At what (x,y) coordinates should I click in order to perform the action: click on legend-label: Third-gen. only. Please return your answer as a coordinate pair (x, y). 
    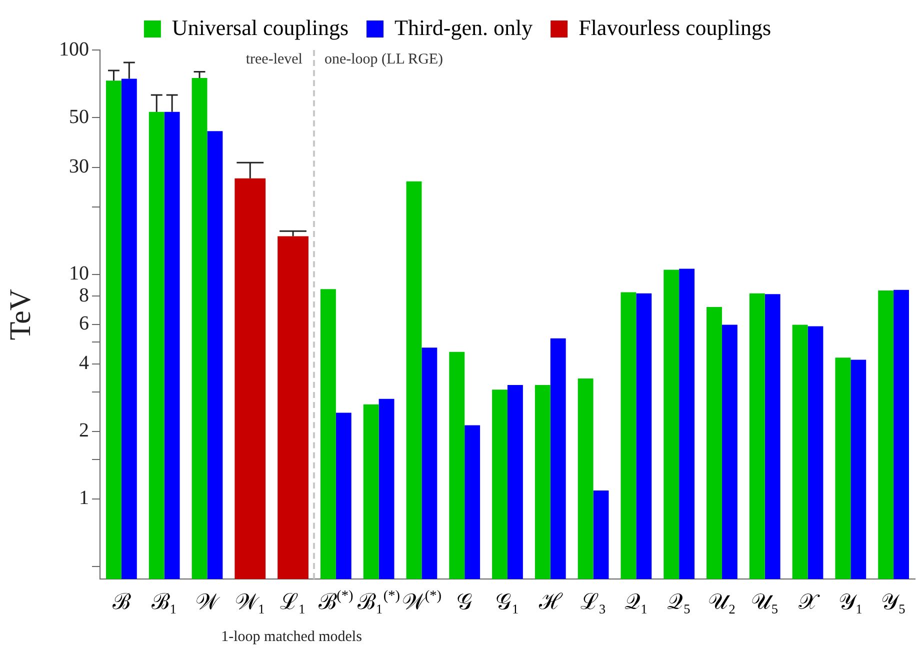
    Looking at the image, I should click on (463, 27).